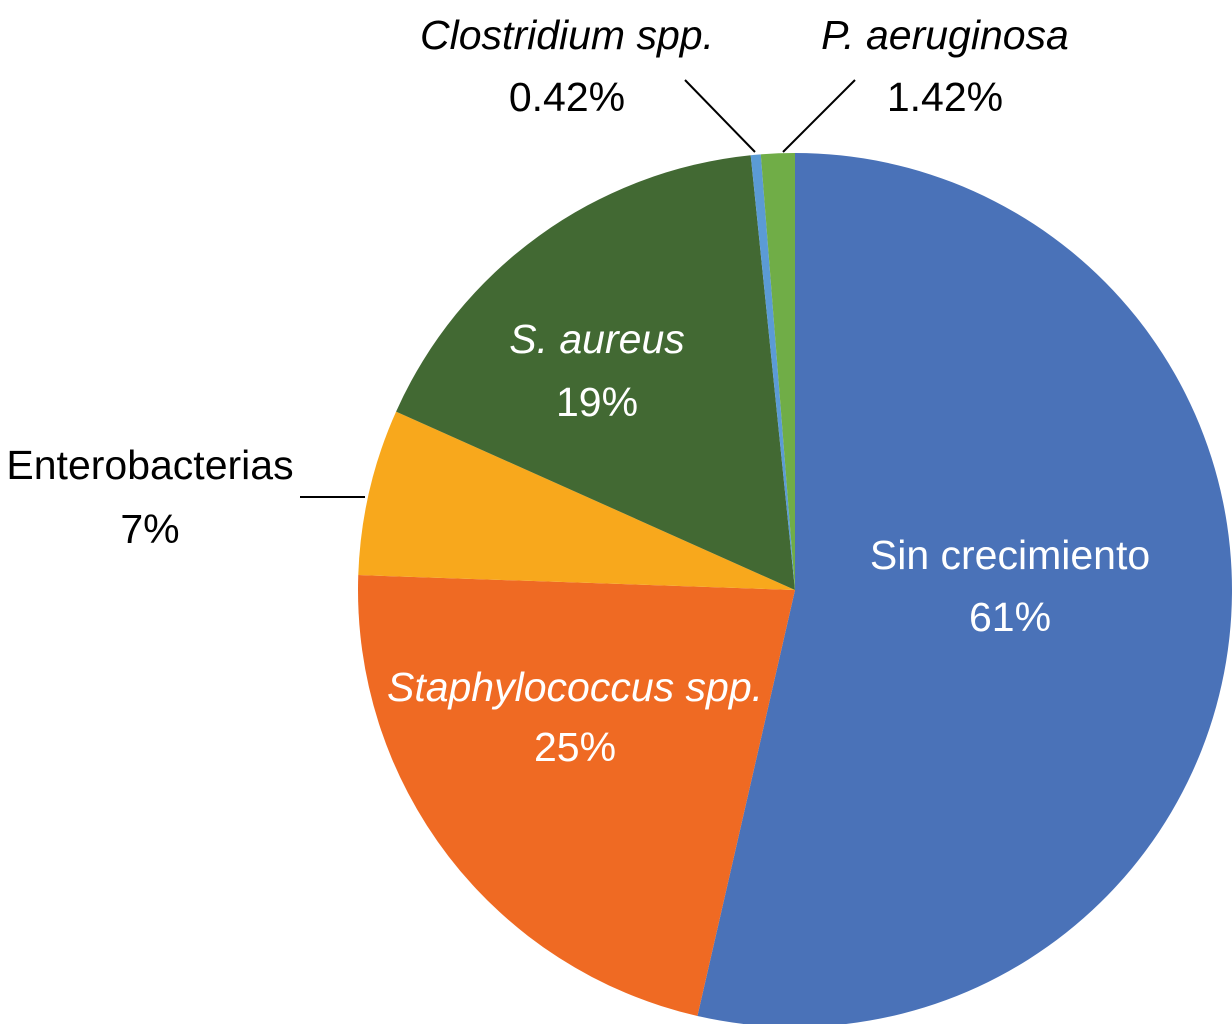 The height and width of the screenshot is (1024, 1232). What do you see at coordinates (575, 687) in the screenshot?
I see `slice-label: Staphylococcus spp.` at bounding box center [575, 687].